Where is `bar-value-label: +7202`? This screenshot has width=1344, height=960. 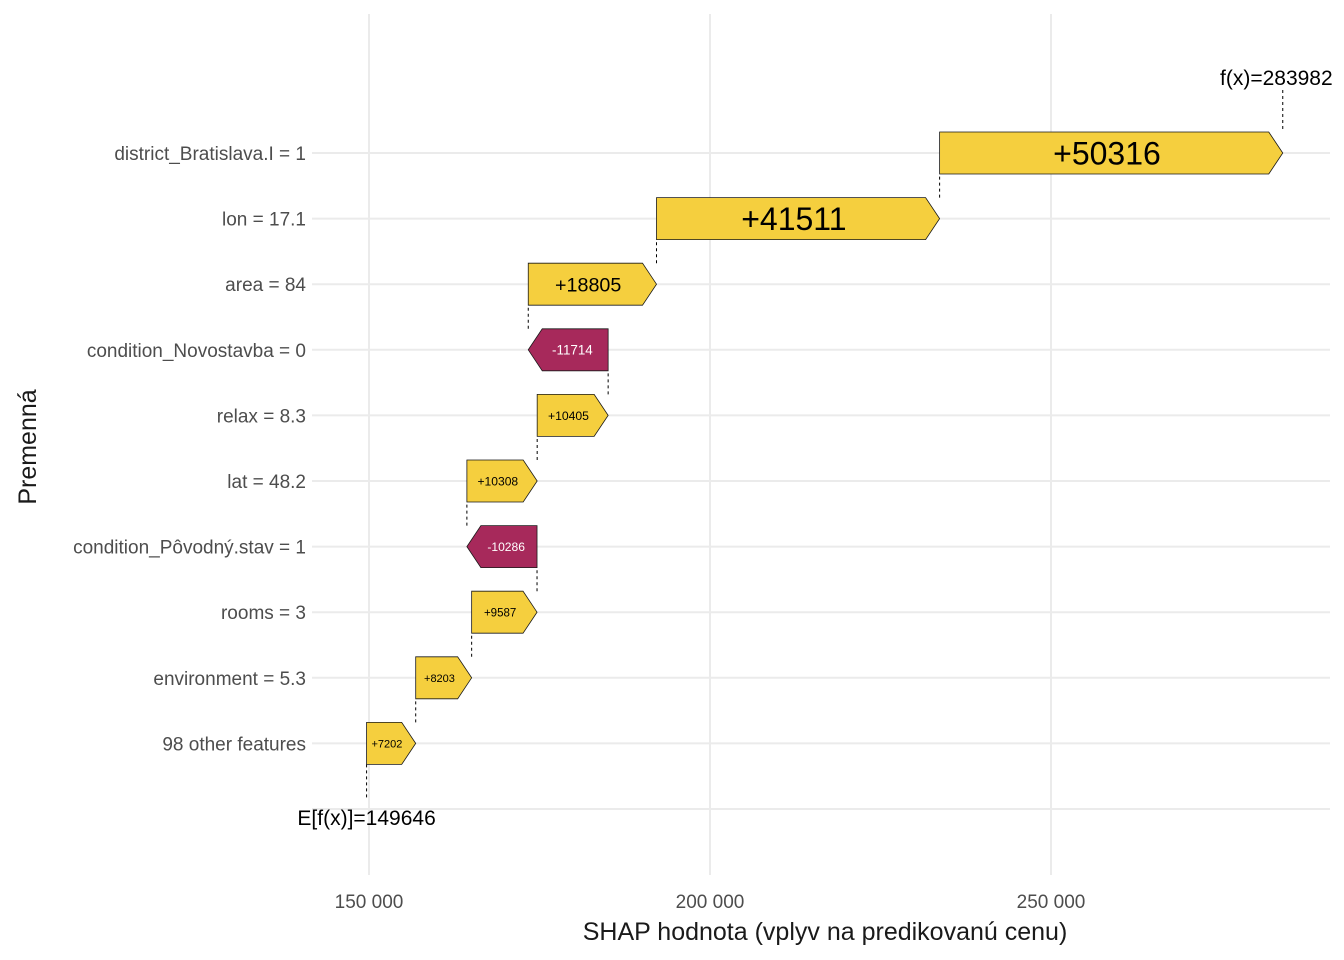
bar-value-label: +7202 is located at coordinates (386, 744).